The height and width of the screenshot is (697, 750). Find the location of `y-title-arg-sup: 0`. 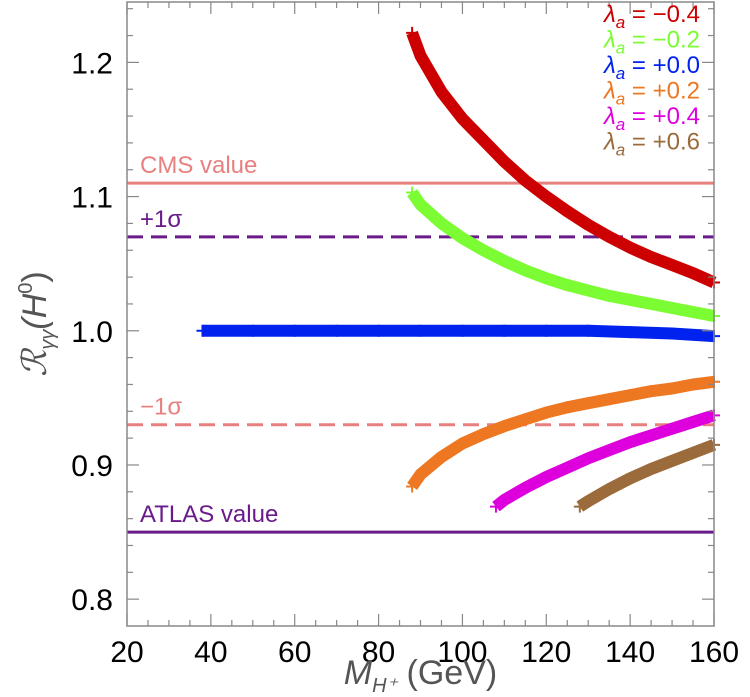

y-title-arg-sup: 0 is located at coordinates (26, 288).